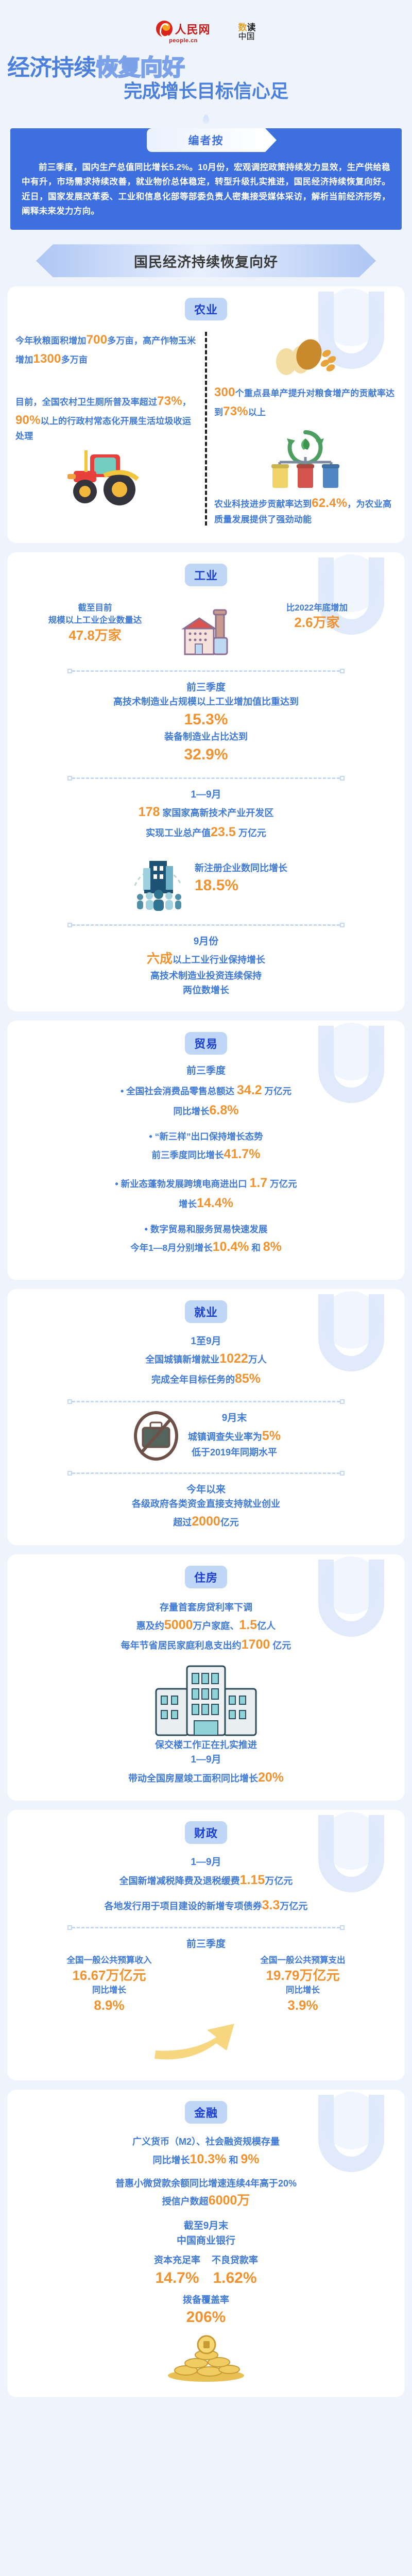  Describe the element at coordinates (251, 833) in the screenshot. I see `industry-output-unit: 万亿元` at that location.